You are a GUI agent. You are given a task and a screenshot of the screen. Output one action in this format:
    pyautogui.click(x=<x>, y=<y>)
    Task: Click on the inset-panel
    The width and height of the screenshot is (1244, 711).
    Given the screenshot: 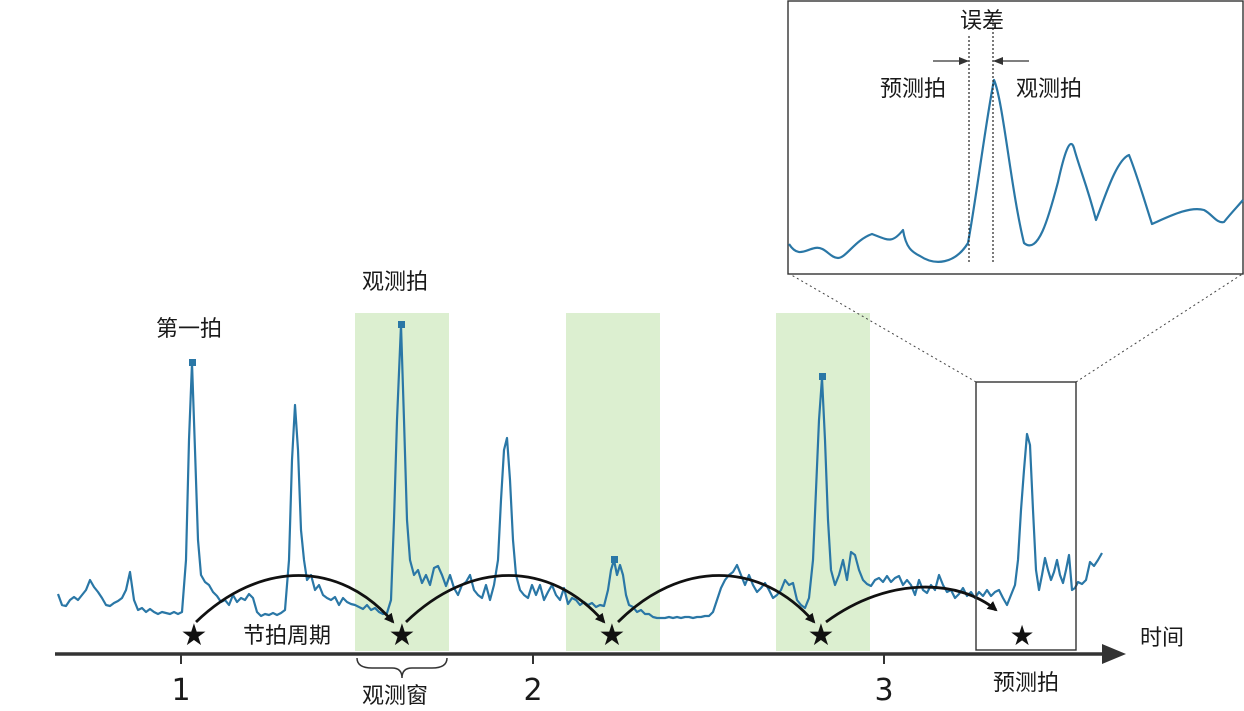 What is the action you would take?
    pyautogui.click(x=1015, y=137)
    